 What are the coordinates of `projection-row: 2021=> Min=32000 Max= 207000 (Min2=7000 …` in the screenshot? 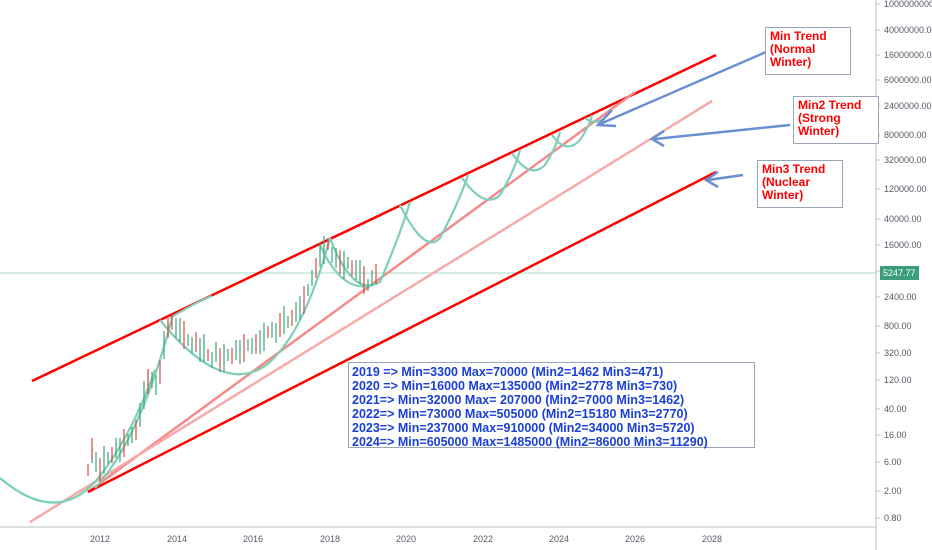 It's located at (518, 400).